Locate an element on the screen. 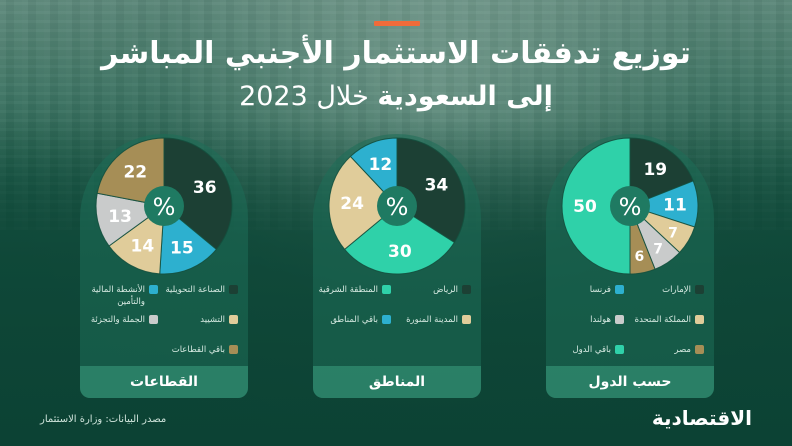 This screenshot has height=446, width=792. legend-label: مصر is located at coordinates (682, 350).